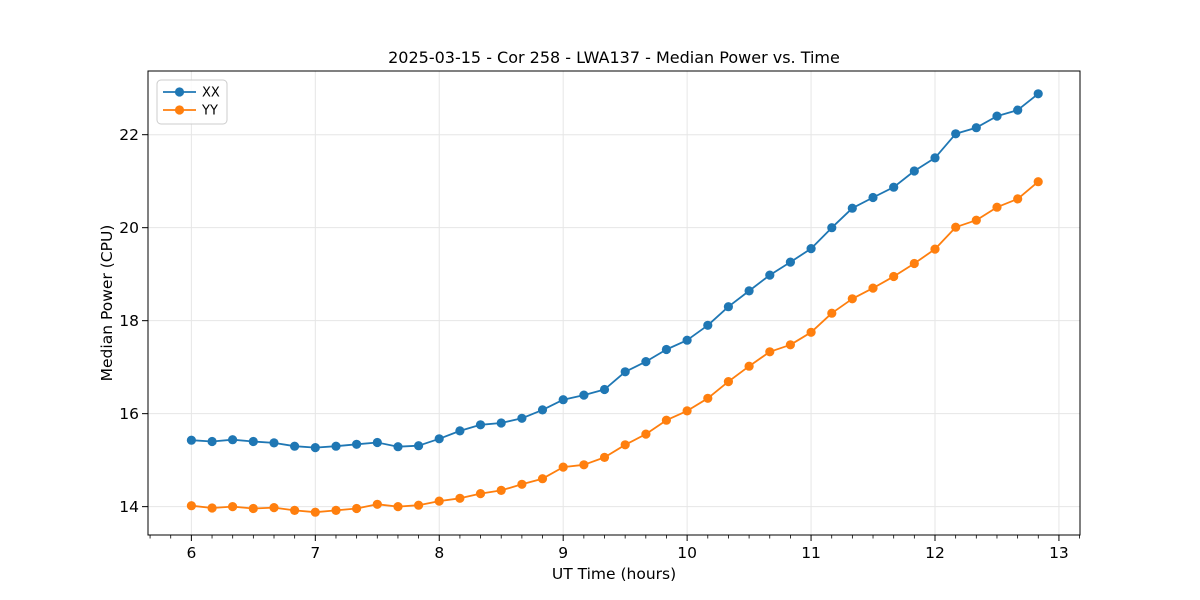 The width and height of the screenshot is (1200, 600). Describe the element at coordinates (129, 321) in the screenshot. I see `y-tick-label: 18` at that location.